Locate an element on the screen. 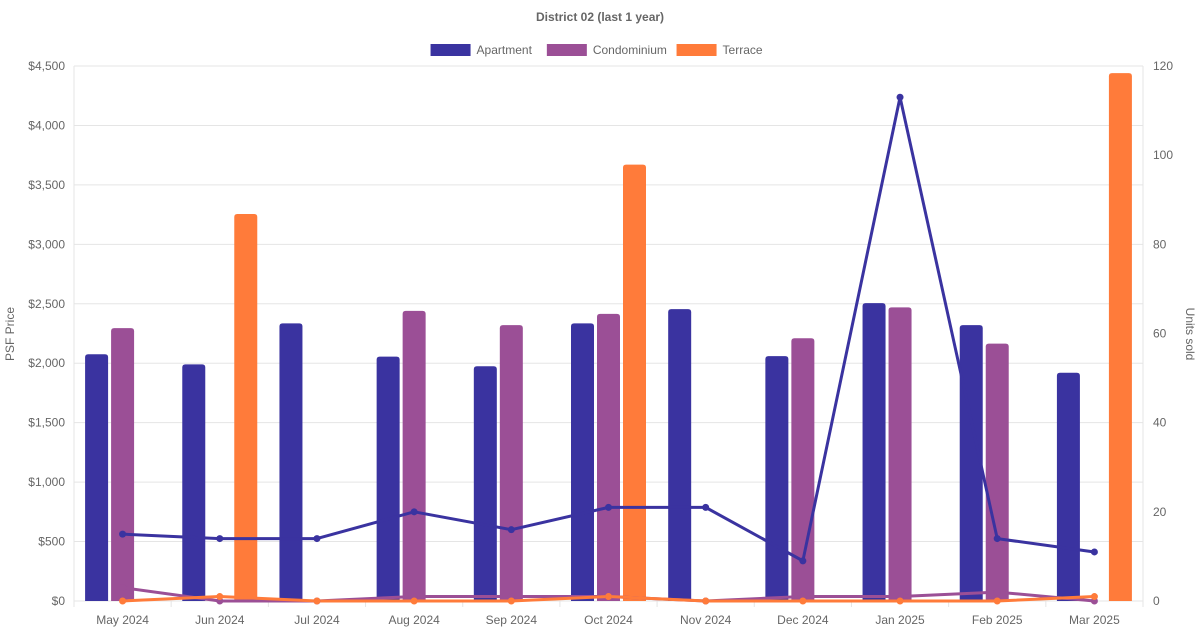  x-tick-label: Dec 2024 is located at coordinates (803, 620).